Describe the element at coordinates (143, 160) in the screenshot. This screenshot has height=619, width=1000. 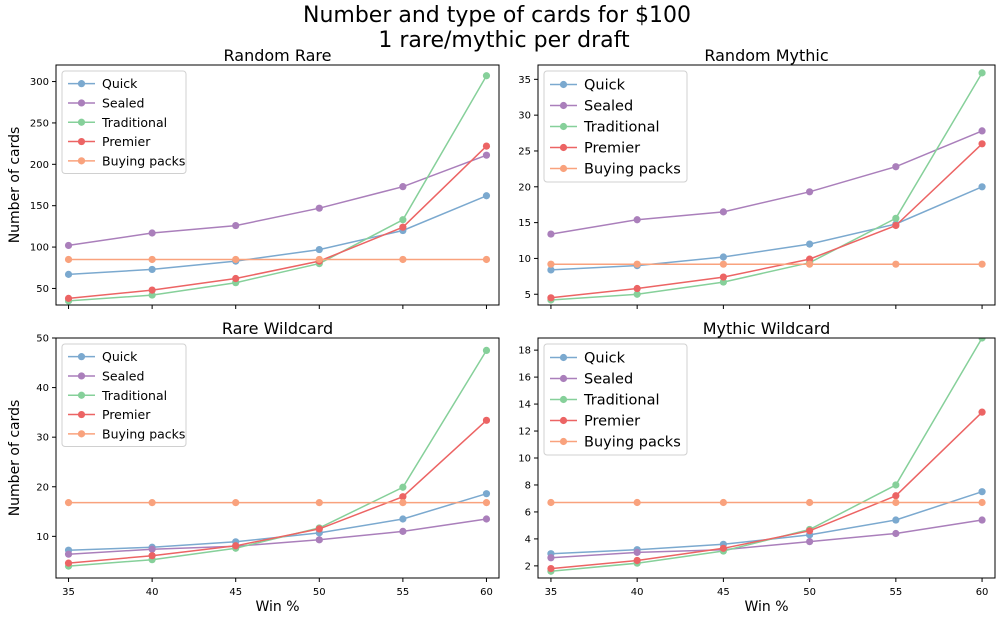
I see `legend-label-buying-packs: Buying packs` at that location.